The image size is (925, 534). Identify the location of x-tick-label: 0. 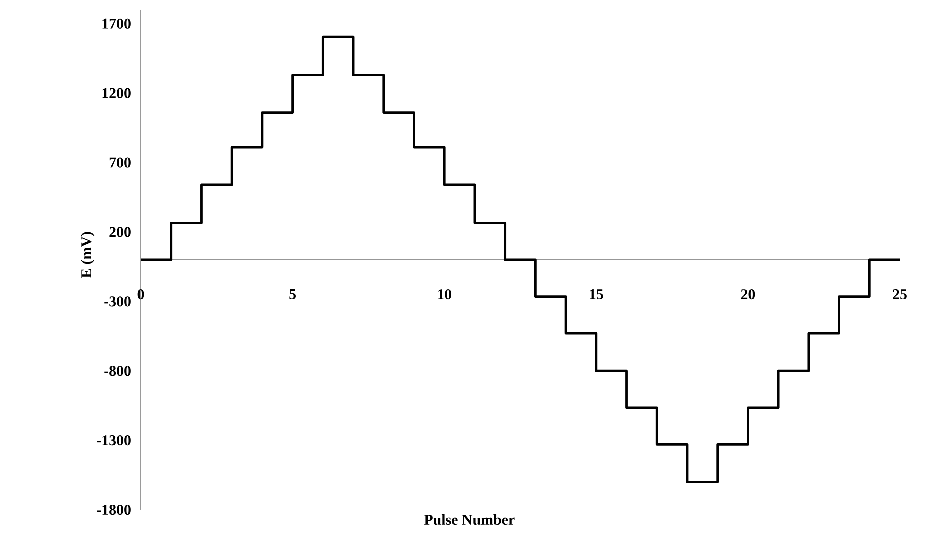
(141, 295).